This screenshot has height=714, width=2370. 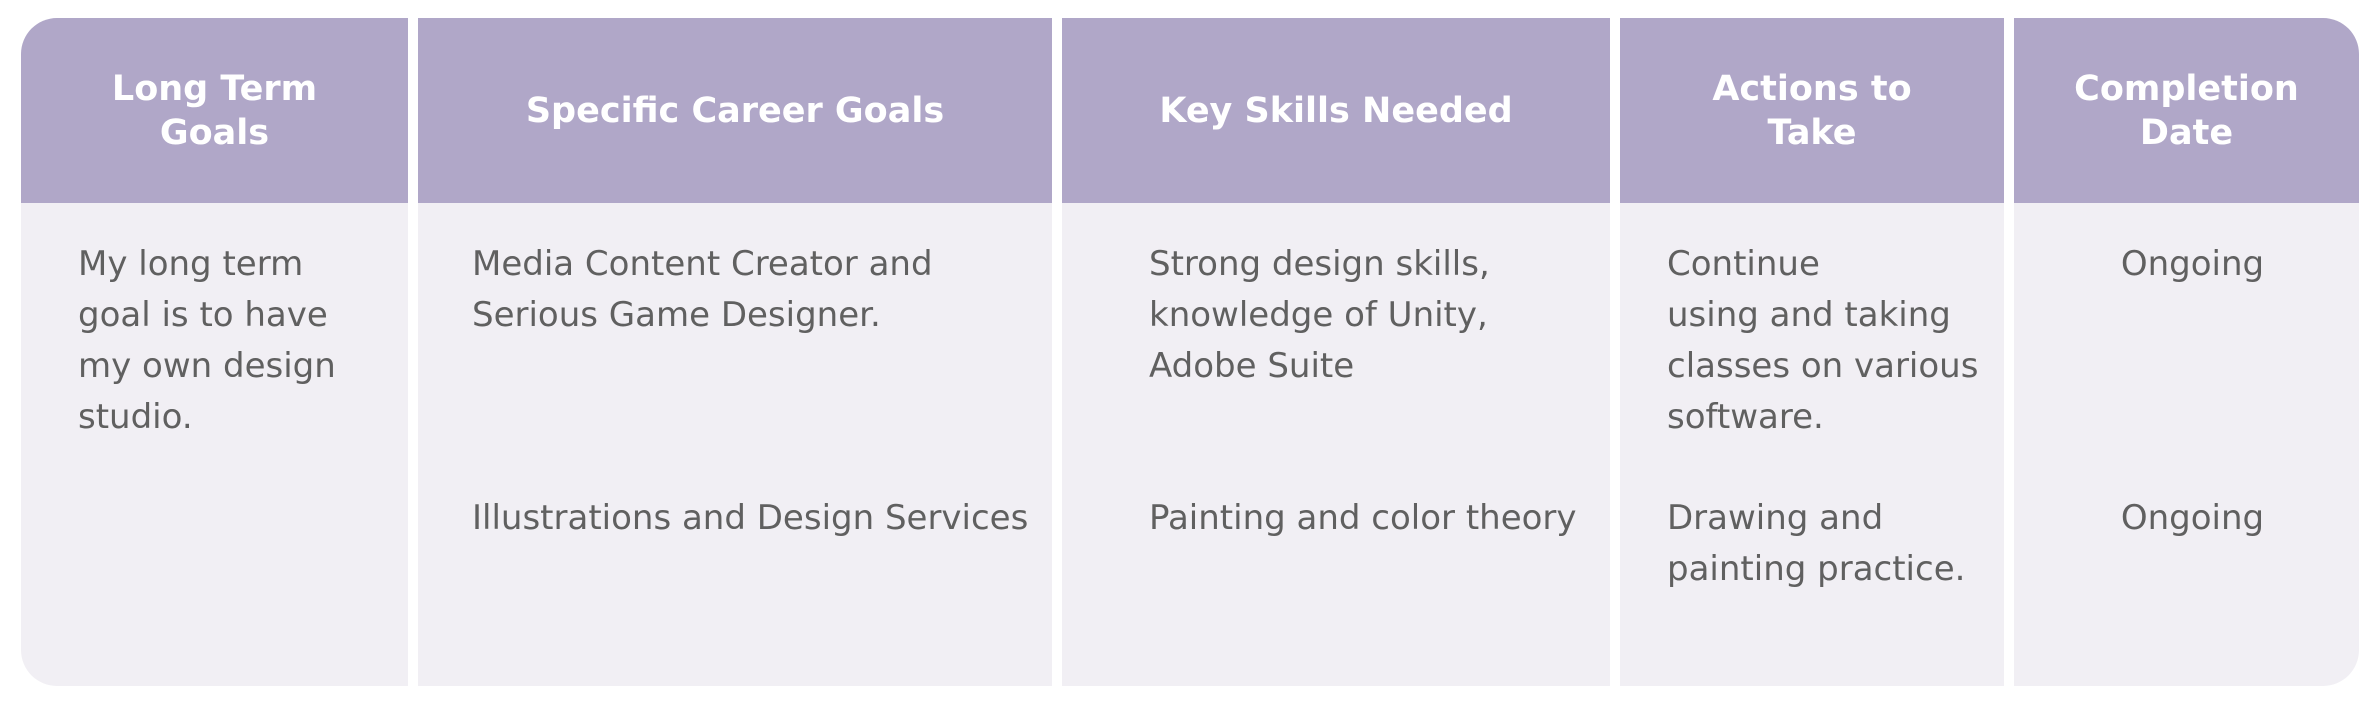 I want to click on header-actions-to-take-label: Actions to Take, so click(x=1812, y=110).